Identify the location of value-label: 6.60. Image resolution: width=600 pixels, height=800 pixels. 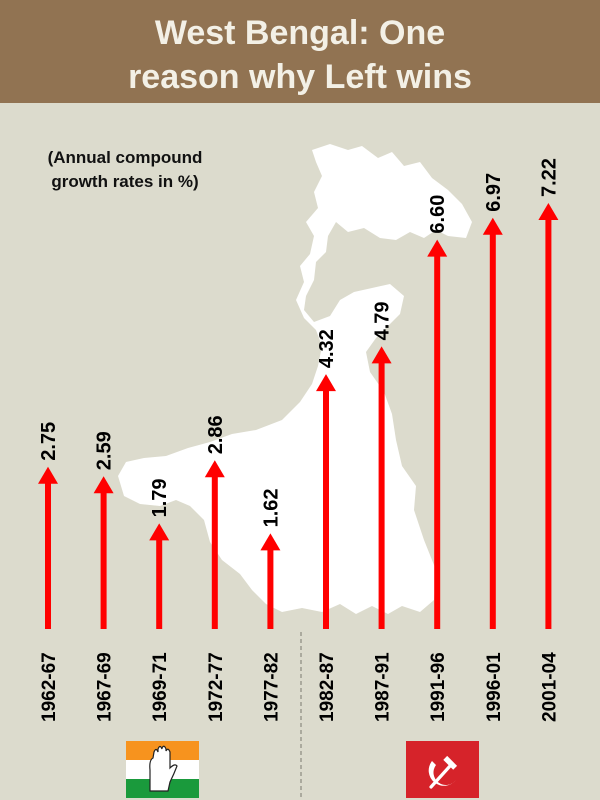
(438, 214).